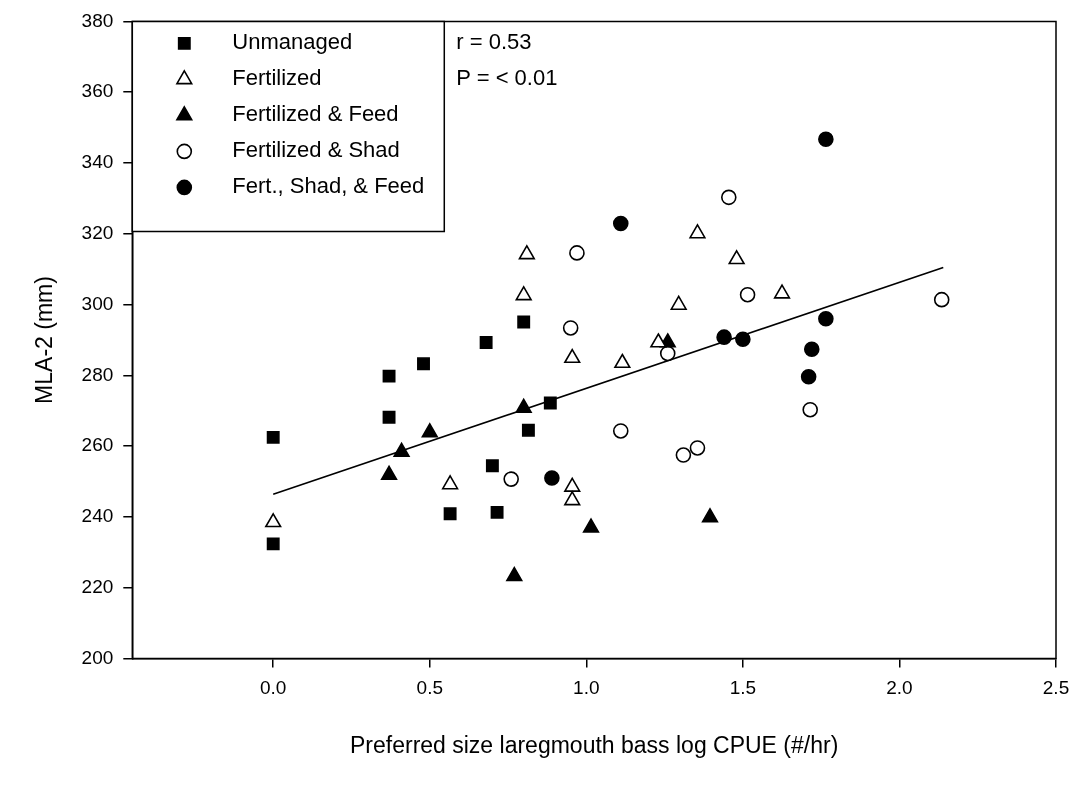 This screenshot has height=786, width=1082. I want to click on y-tick-label: 260, so click(97, 445).